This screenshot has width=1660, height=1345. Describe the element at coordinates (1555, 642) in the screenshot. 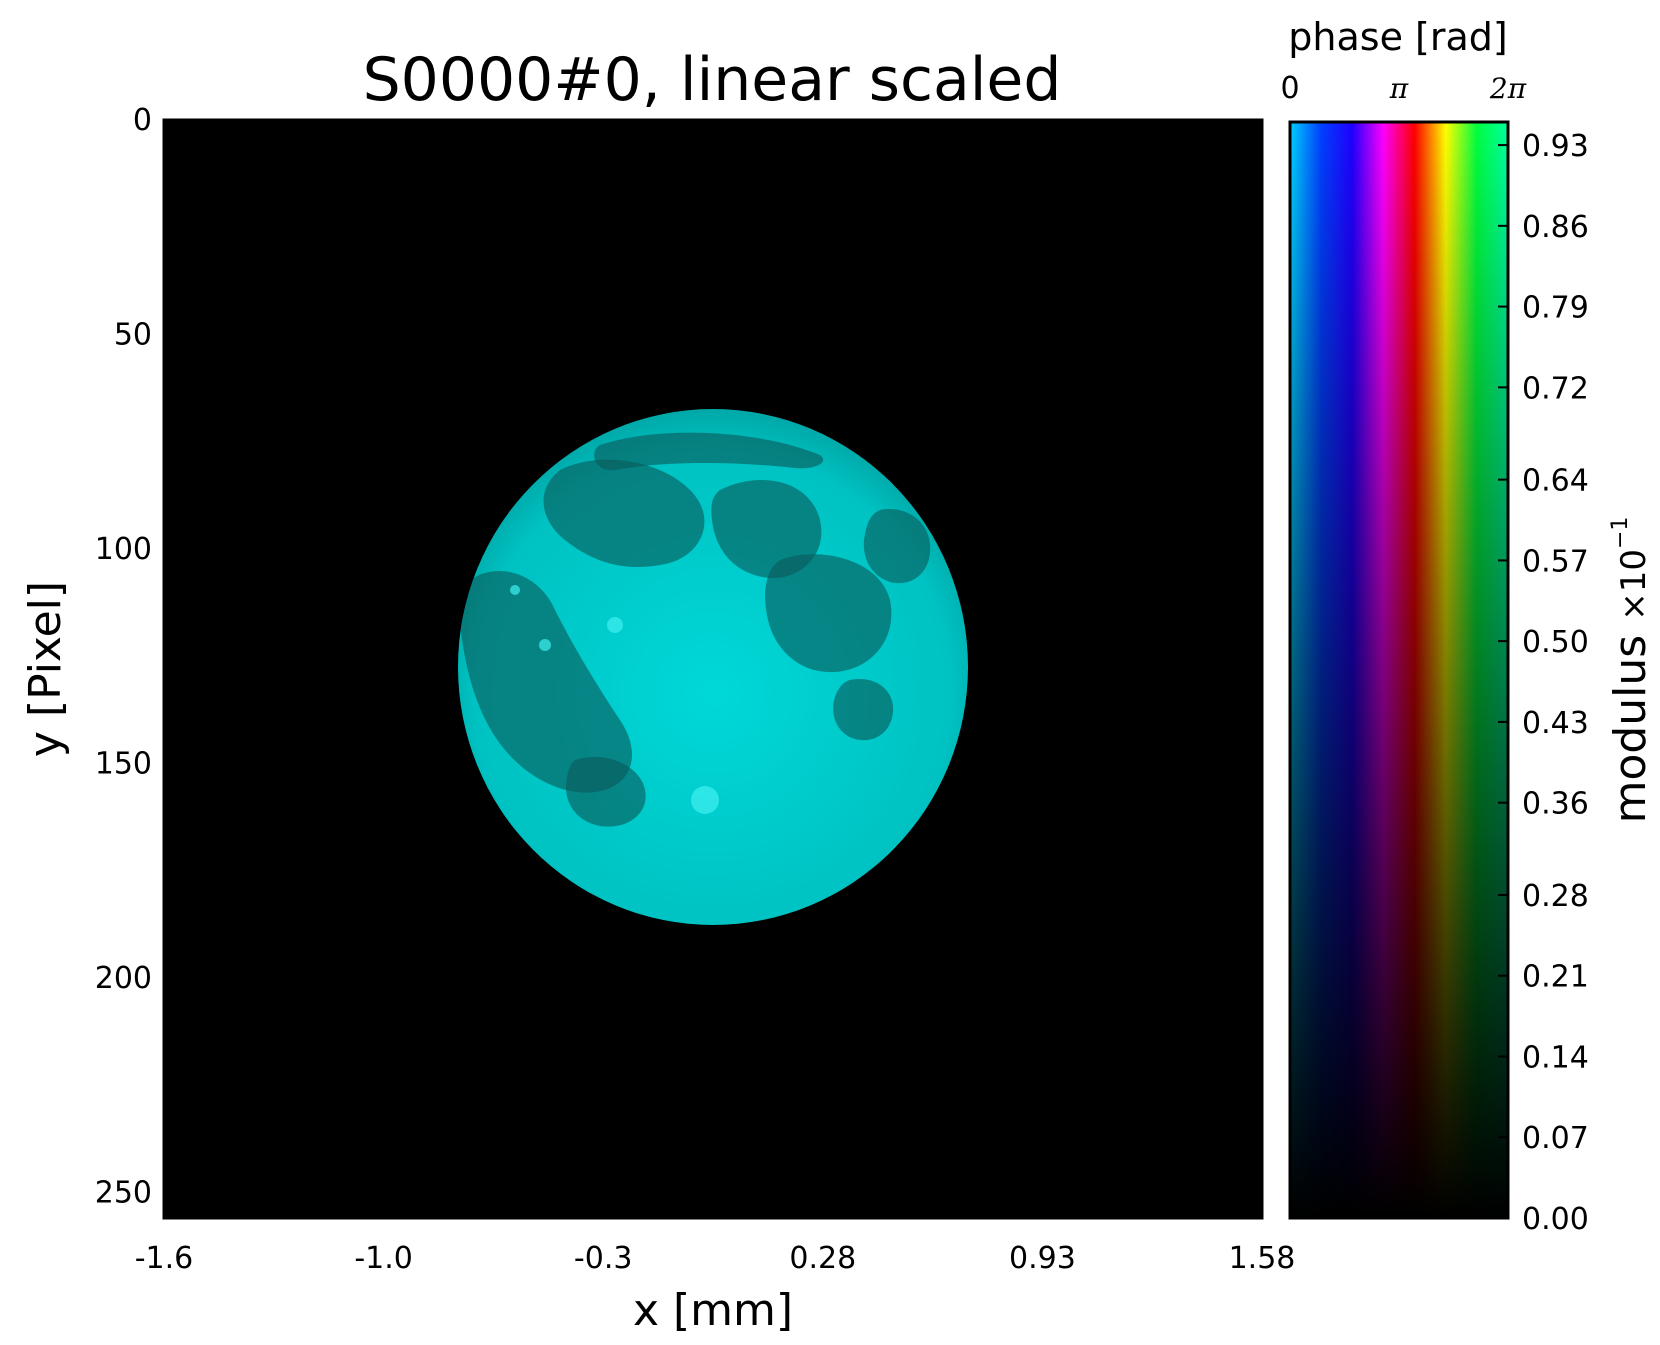

I see `modulus-tick-label: 0.50` at that location.